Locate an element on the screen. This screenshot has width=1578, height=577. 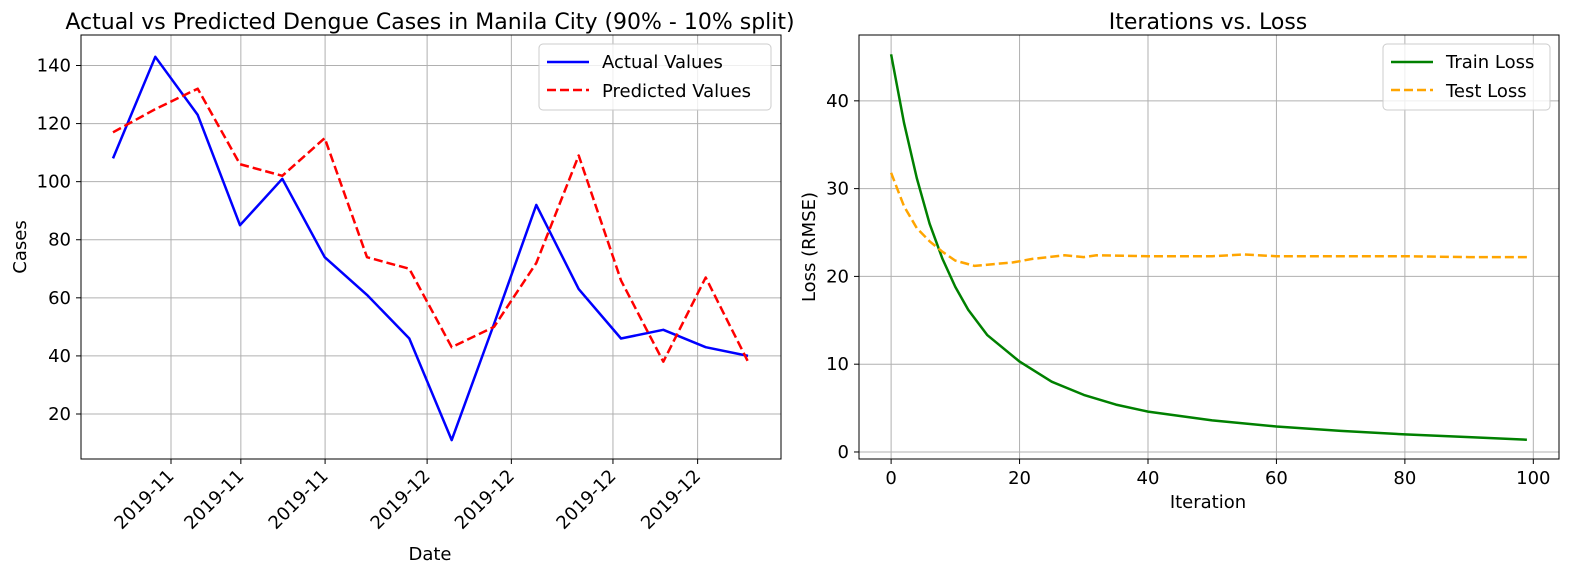
right-legend-box is located at coordinates (1466, 77).